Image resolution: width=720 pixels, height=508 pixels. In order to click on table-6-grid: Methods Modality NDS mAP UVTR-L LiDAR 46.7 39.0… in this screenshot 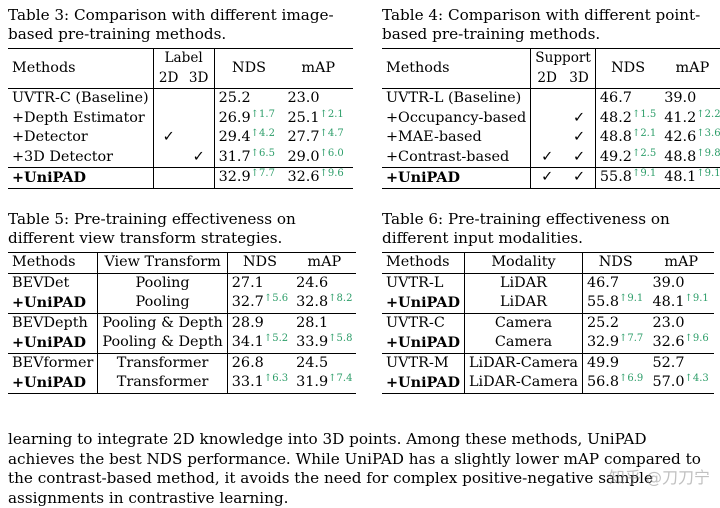, I will do `click(548, 323)`.